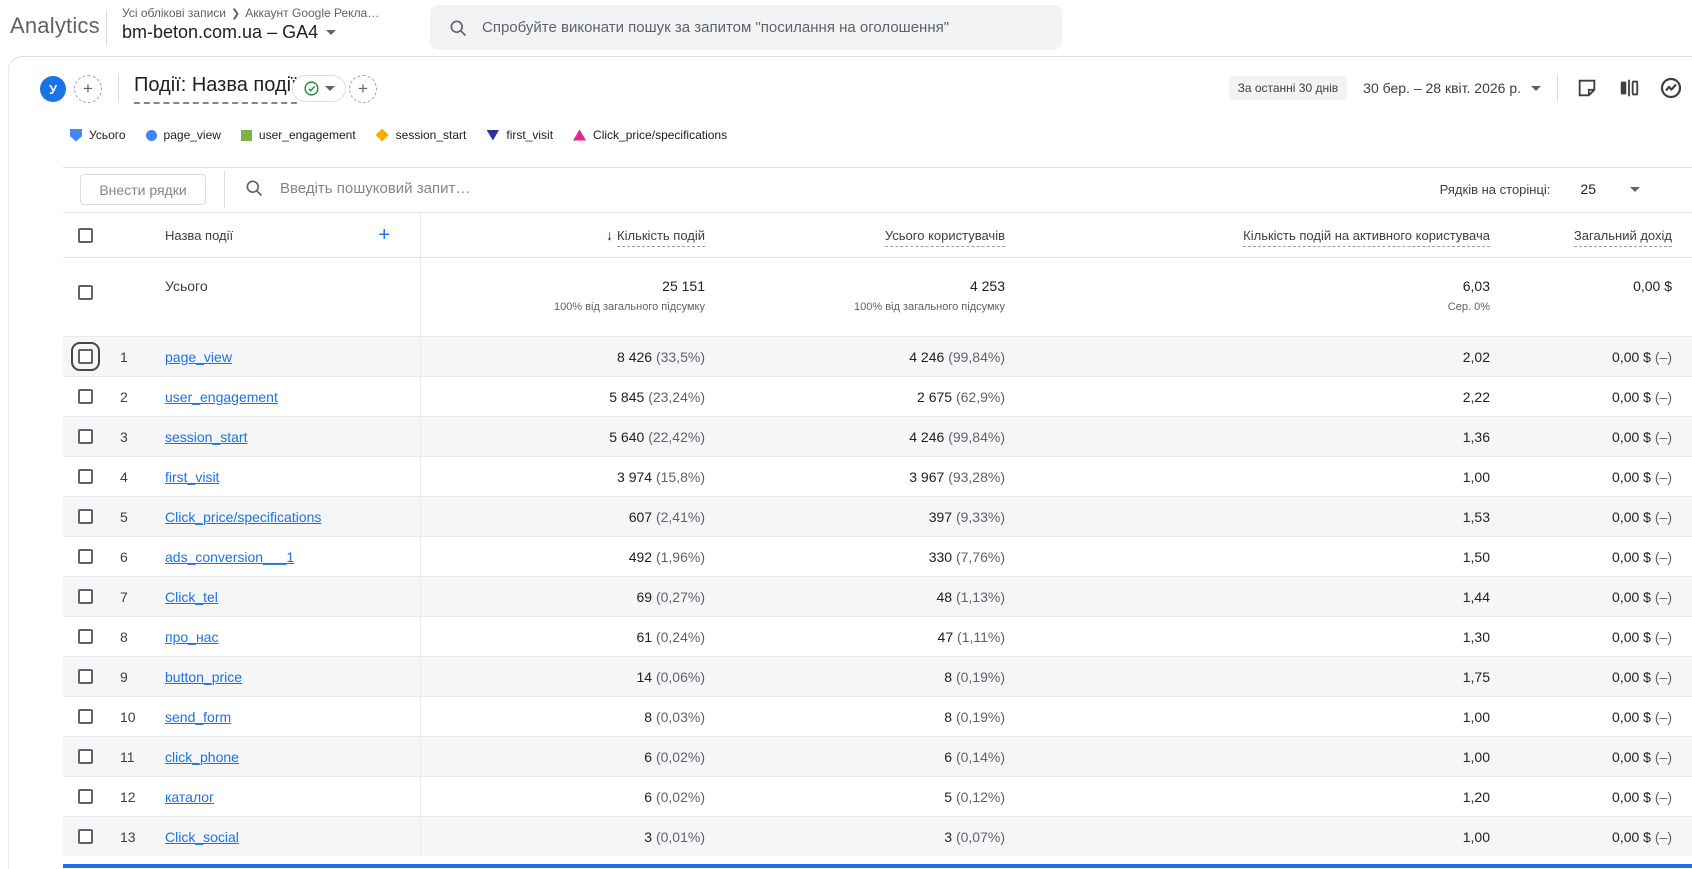 Image resolution: width=1692 pixels, height=869 pixels. Describe the element at coordinates (221, 396) in the screenshot. I see `event-name-link: user_engagement` at that location.